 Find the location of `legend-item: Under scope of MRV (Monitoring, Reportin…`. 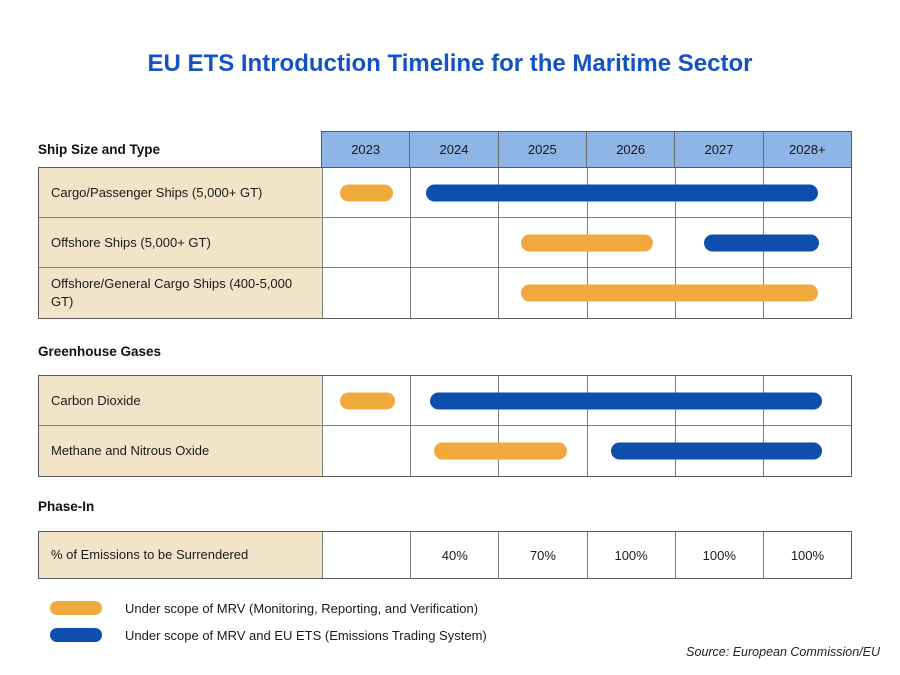

legend-item: Under scope of MRV (Monitoring, Reportin… is located at coordinates (268, 608).